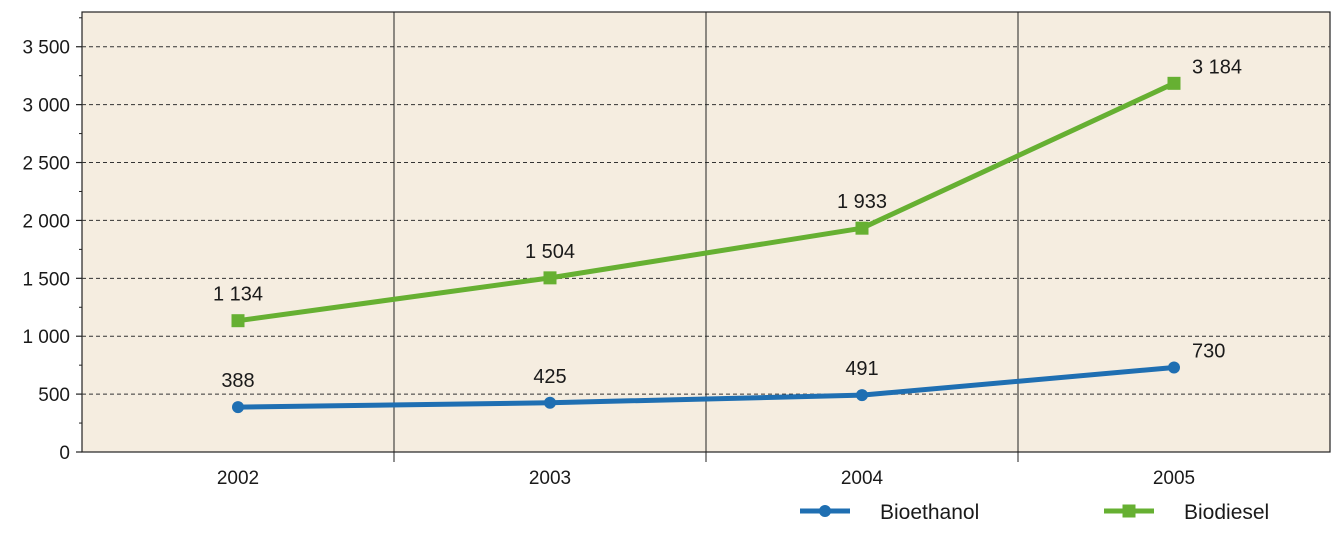 The width and height of the screenshot is (1336, 540). What do you see at coordinates (862, 202) in the screenshot?
I see `data-label: 1 933` at bounding box center [862, 202].